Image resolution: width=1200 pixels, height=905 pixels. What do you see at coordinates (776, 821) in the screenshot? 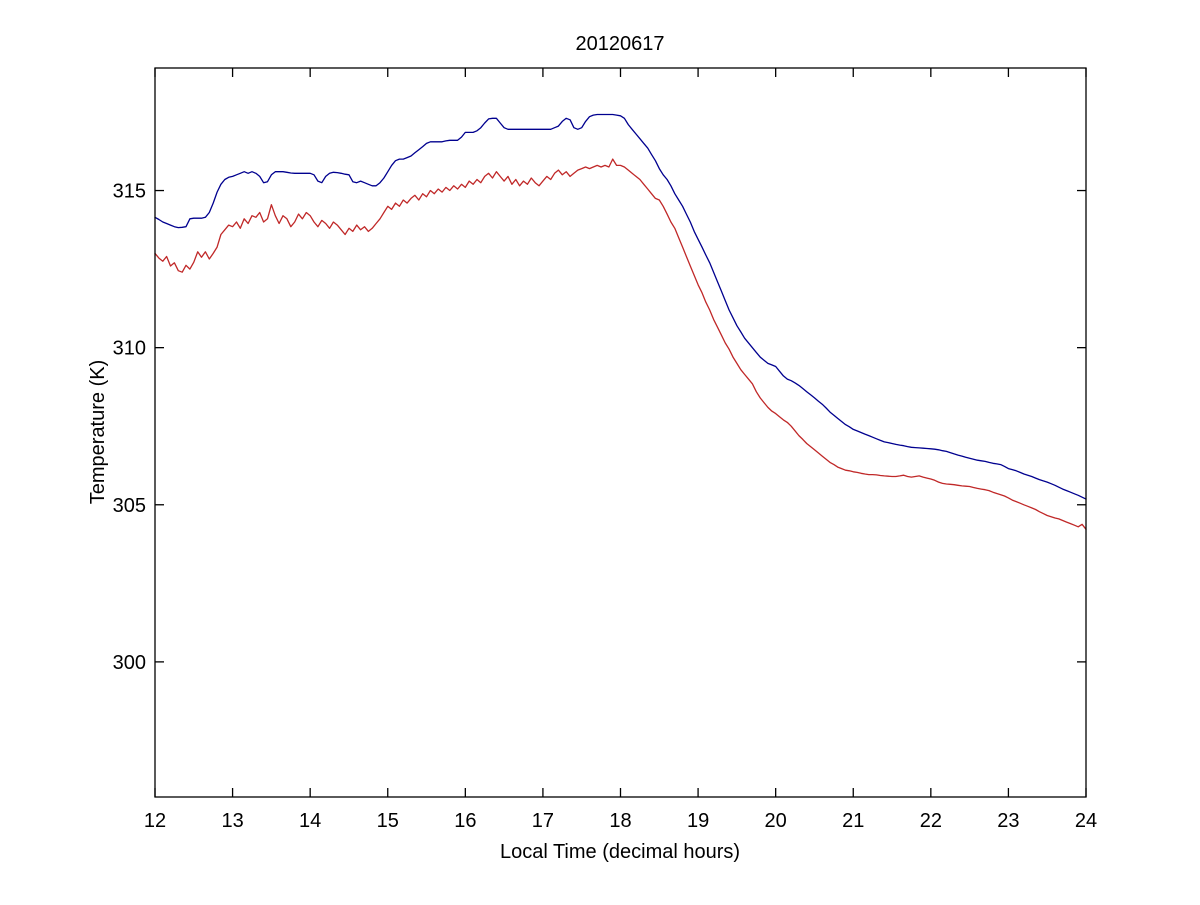
I see `x-tick-label: 20` at bounding box center [776, 821].